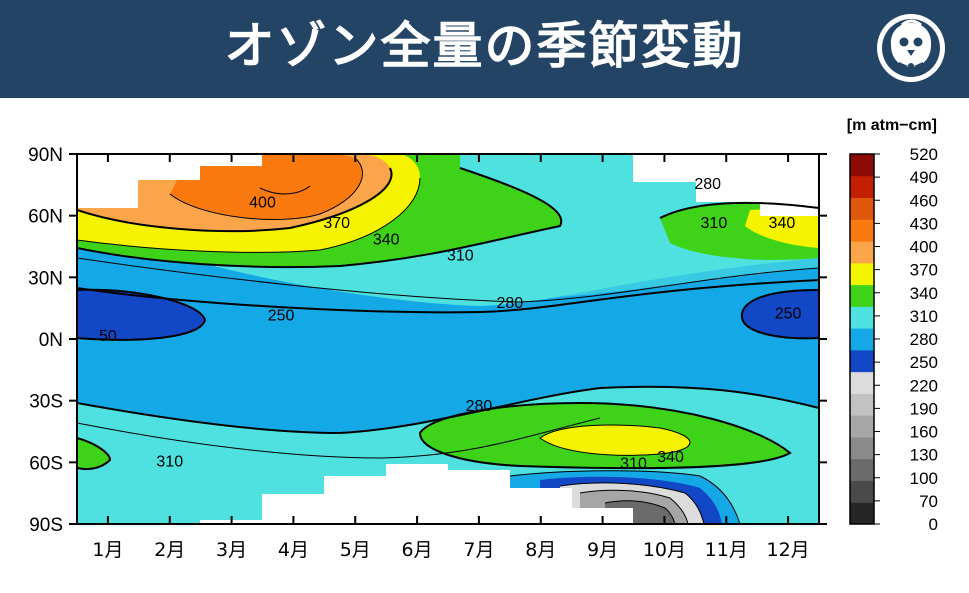  Describe the element at coordinates (924, 385) in the screenshot. I see `colorbar-label: 220` at that location.